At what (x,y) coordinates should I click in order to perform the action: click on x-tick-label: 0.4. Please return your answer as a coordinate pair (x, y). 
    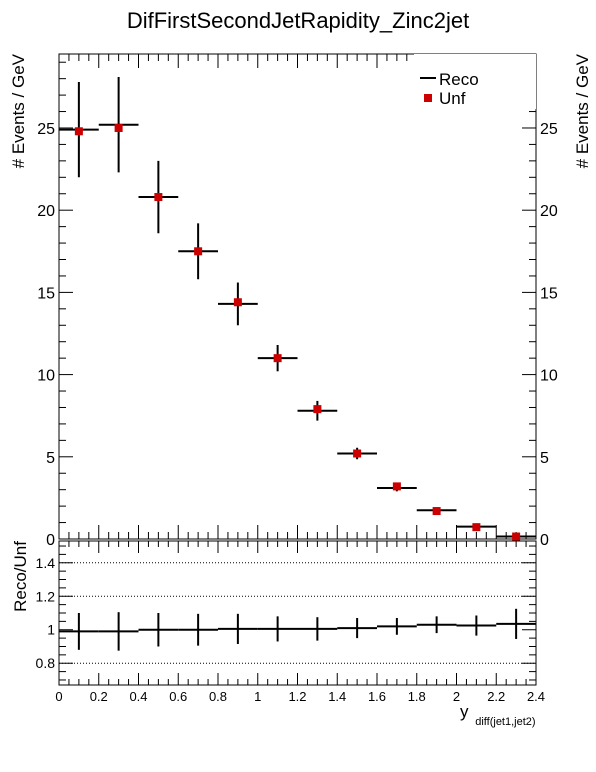
    Looking at the image, I should click on (138, 696).